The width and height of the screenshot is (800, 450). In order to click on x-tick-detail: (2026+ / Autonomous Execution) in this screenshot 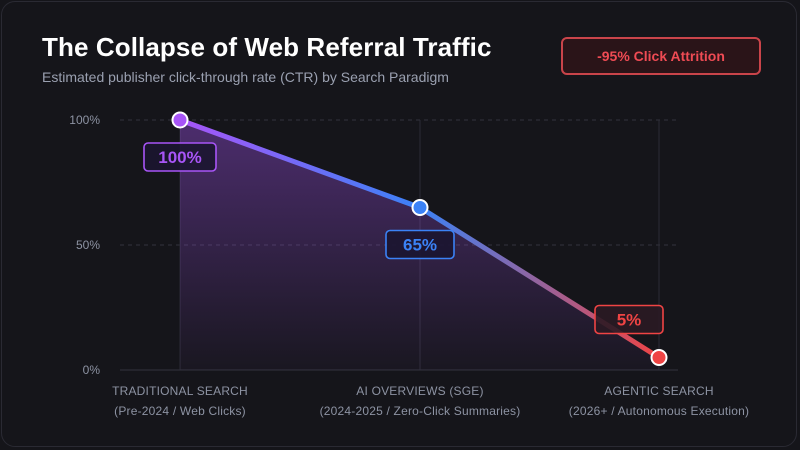, I will do `click(659, 411)`.